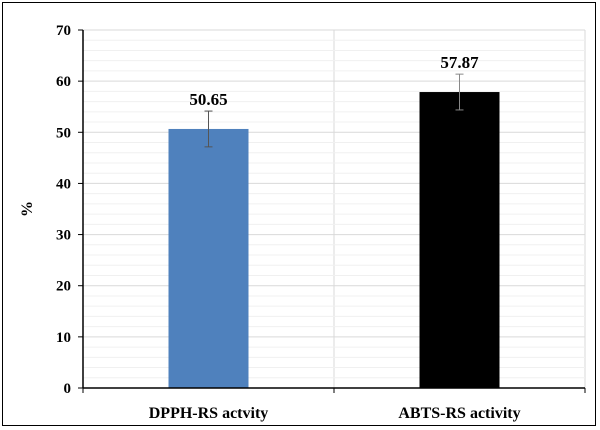  I want to click on x-category-labels: DPPH-RS actvity ABTS-RS activity, so click(335, 413).